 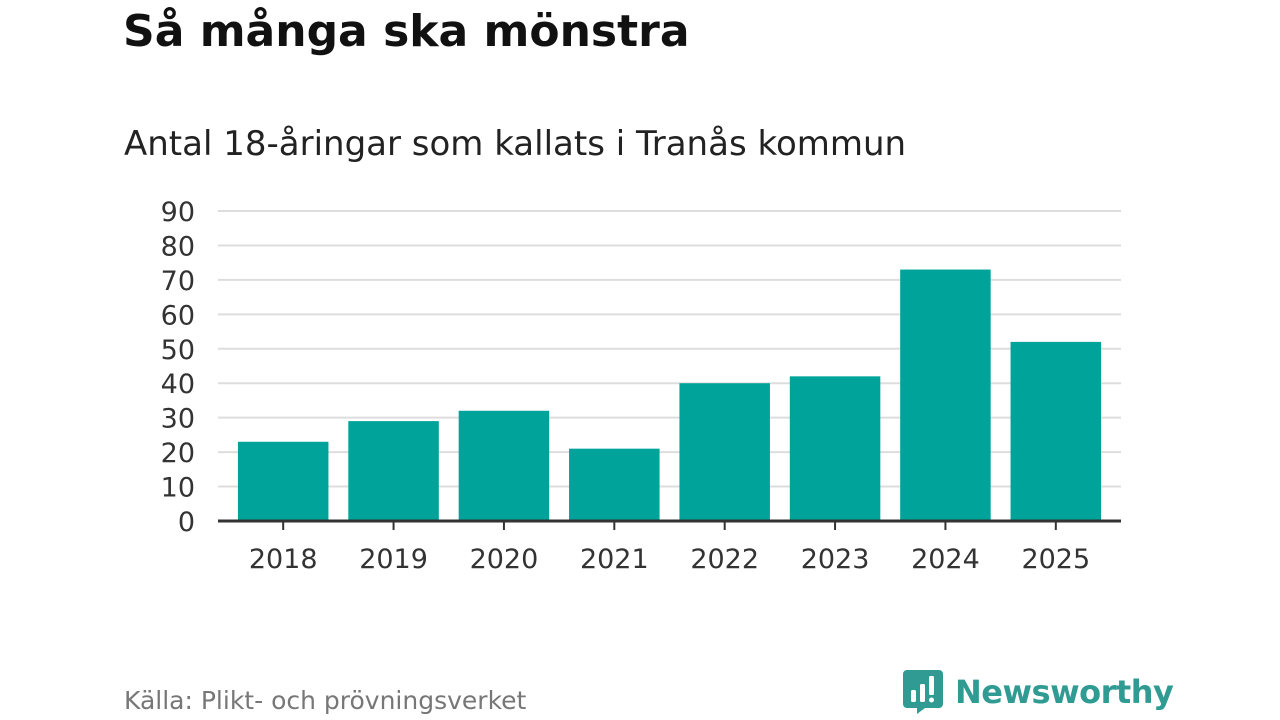 What do you see at coordinates (393, 559) in the screenshot?
I see `x-tick-label: 2019` at bounding box center [393, 559].